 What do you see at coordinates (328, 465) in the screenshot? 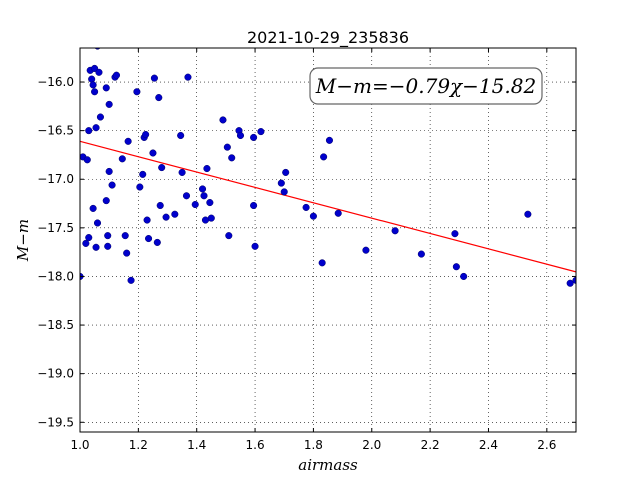
I see `x-axis-label: airmass` at bounding box center [328, 465].